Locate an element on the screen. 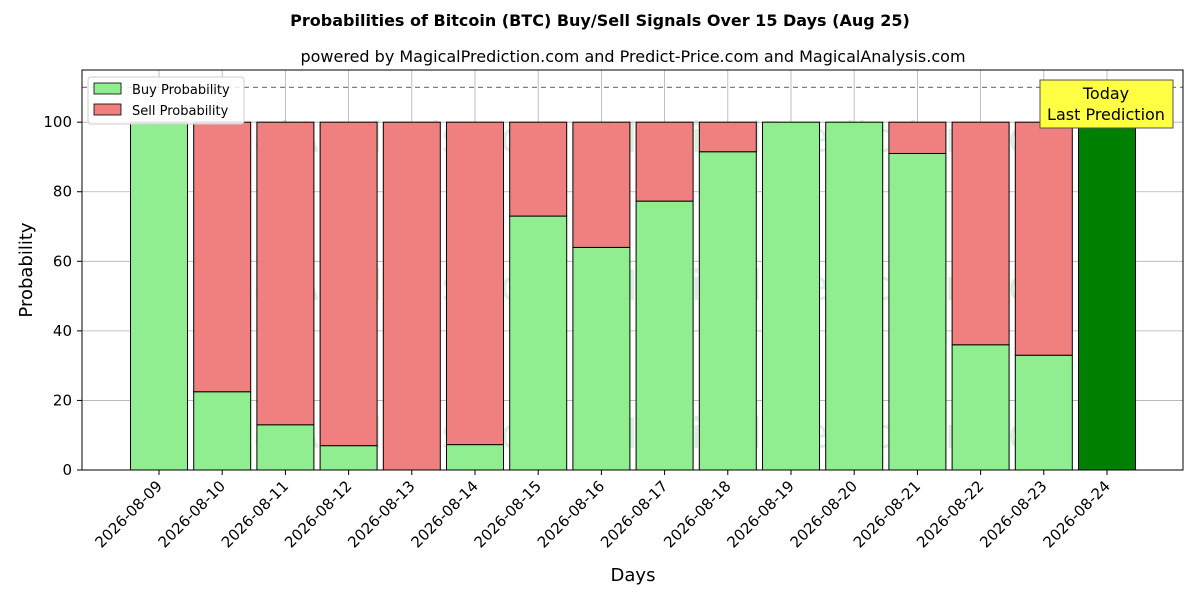 The width and height of the screenshot is (1200, 600). x-tick-label: 2026-08-17 is located at coordinates (634, 514).